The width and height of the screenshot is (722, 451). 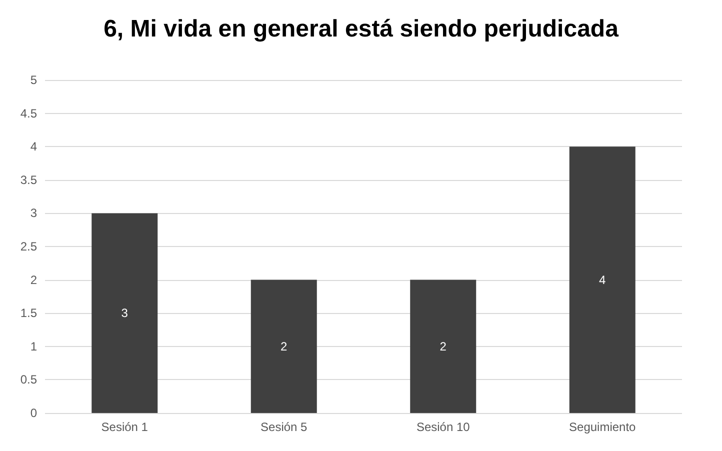 What do you see at coordinates (362, 29) in the screenshot?
I see `chart-title: 6, Mi vida en general está siendo perjudicada` at bounding box center [362, 29].